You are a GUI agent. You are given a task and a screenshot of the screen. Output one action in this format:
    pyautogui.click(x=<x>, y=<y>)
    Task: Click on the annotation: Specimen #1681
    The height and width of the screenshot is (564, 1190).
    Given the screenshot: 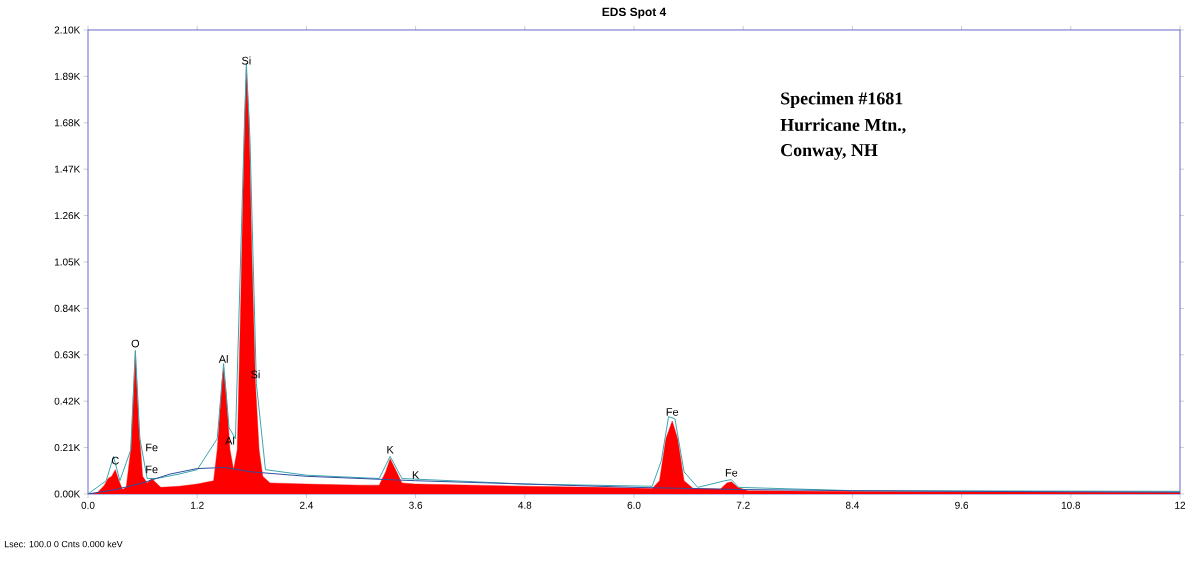 What is the action you would take?
    pyautogui.click(x=842, y=100)
    